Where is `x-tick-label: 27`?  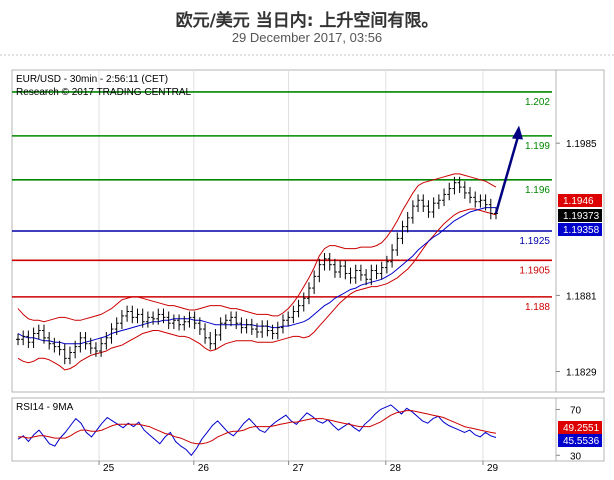
x-tick-label: 27 is located at coordinates (299, 468).